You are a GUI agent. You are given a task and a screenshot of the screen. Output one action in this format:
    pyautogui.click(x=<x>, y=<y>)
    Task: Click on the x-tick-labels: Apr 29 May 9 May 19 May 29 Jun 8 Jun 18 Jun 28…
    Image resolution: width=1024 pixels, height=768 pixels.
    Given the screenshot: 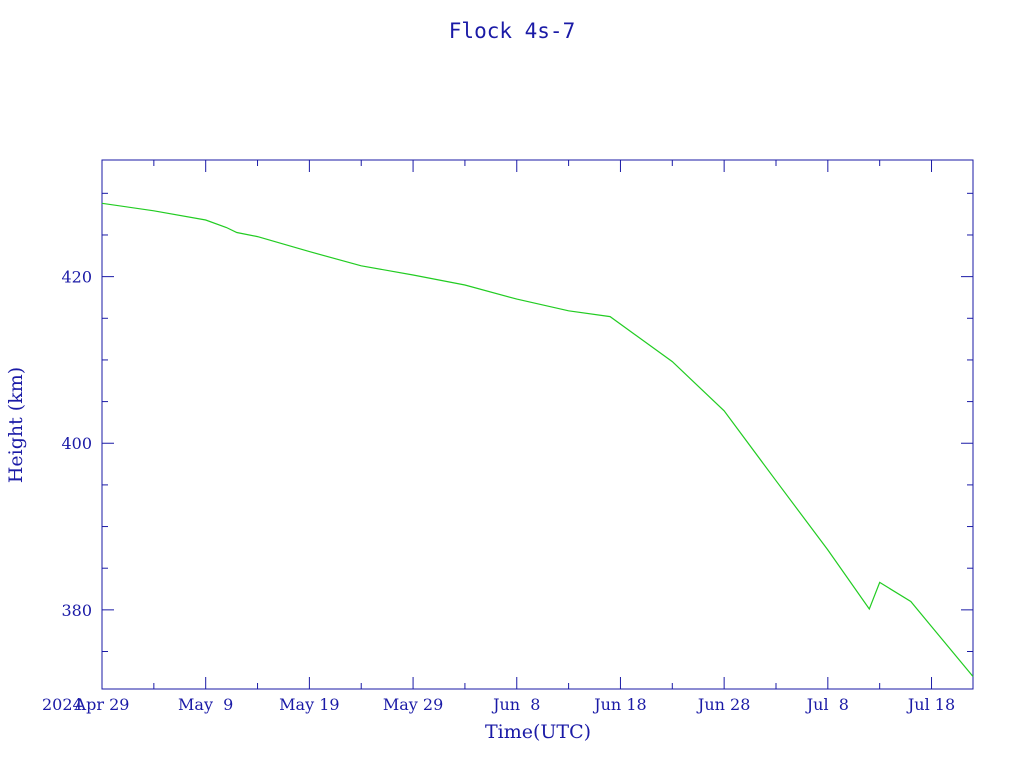 What is the action you would take?
    pyautogui.click(x=515, y=704)
    